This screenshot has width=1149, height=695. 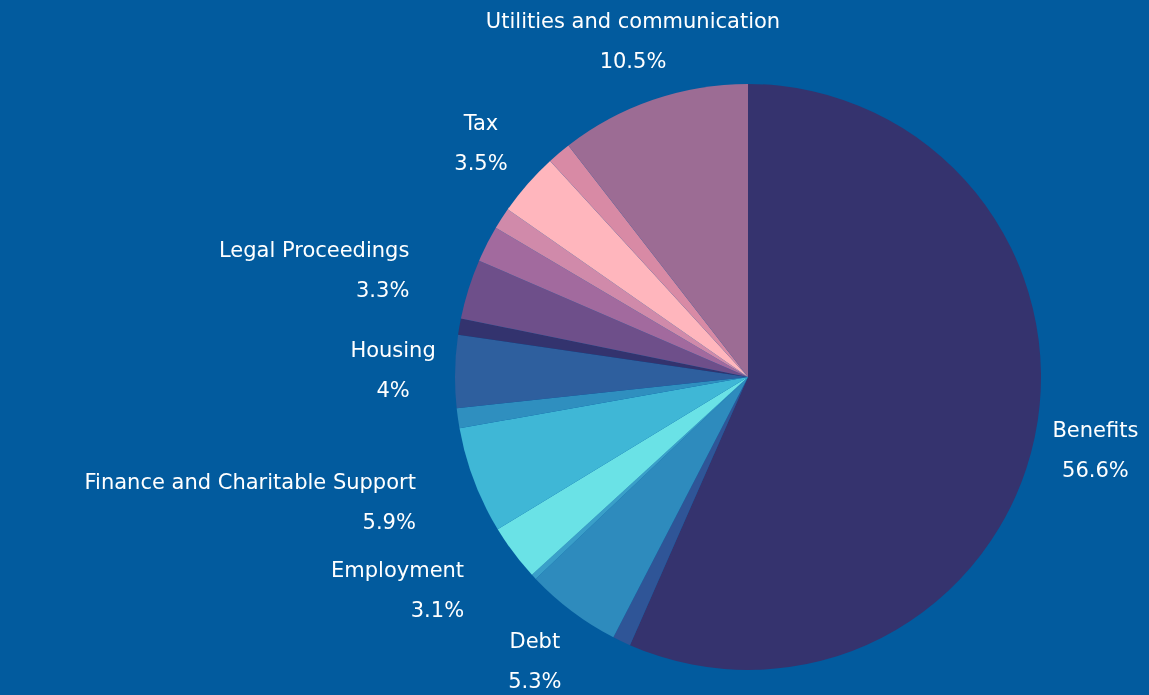 I want to click on slice-label: Housing, so click(x=393, y=350).